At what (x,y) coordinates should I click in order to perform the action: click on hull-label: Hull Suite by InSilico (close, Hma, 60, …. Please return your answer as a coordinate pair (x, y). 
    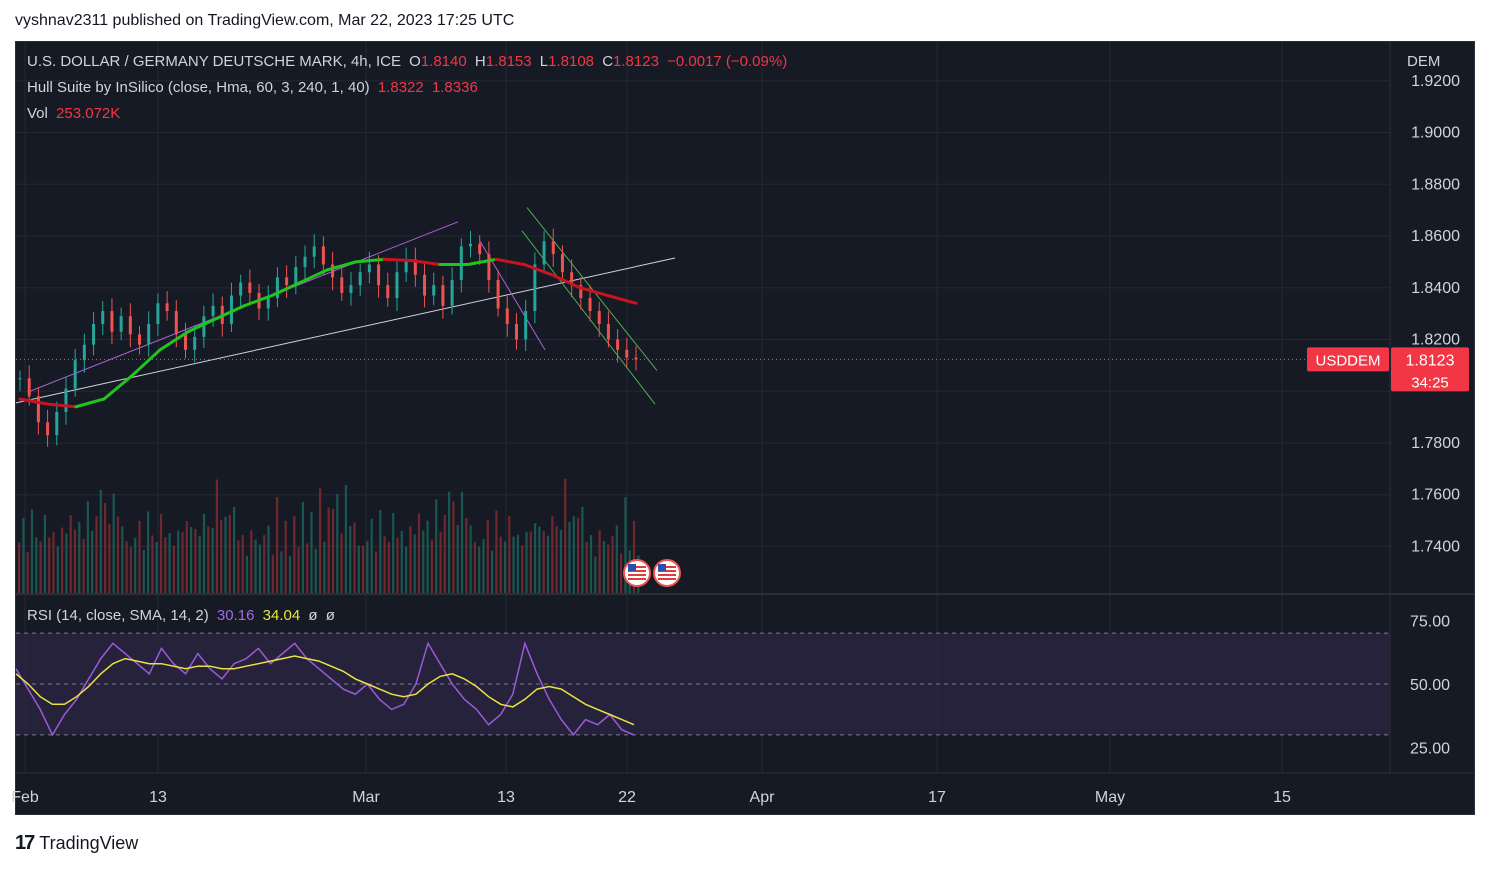
    Looking at the image, I should click on (198, 87).